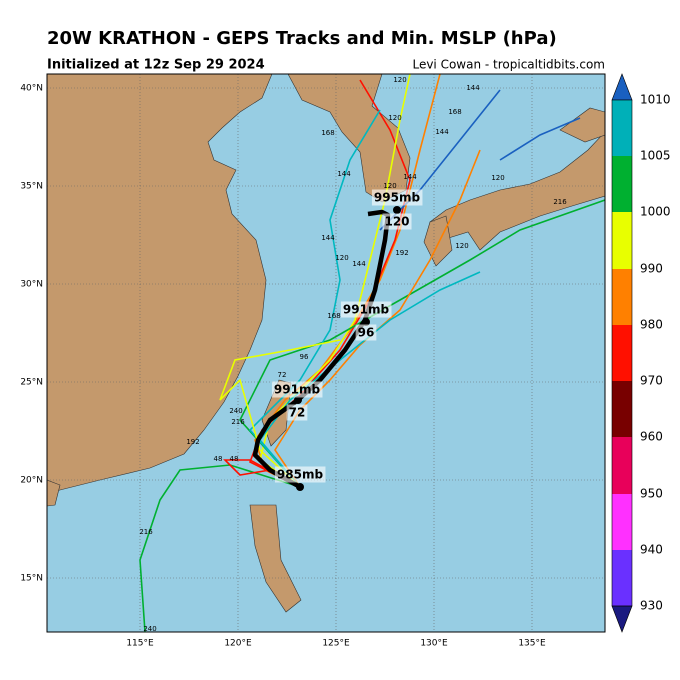 This screenshot has height=680, width=680. I want to click on lon-label: 120°E, so click(238, 644).